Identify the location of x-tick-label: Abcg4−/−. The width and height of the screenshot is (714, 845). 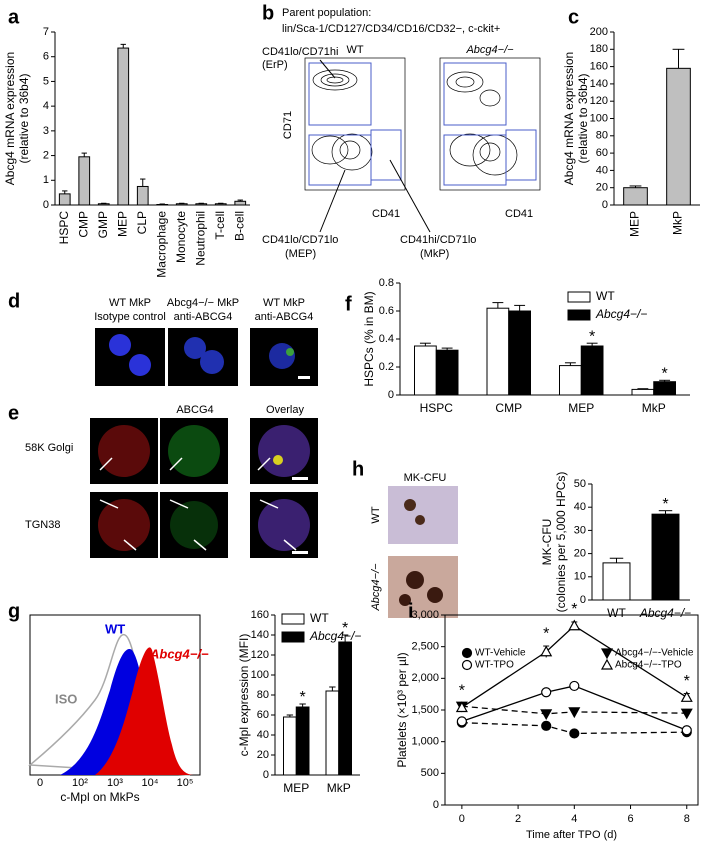
(665, 613).